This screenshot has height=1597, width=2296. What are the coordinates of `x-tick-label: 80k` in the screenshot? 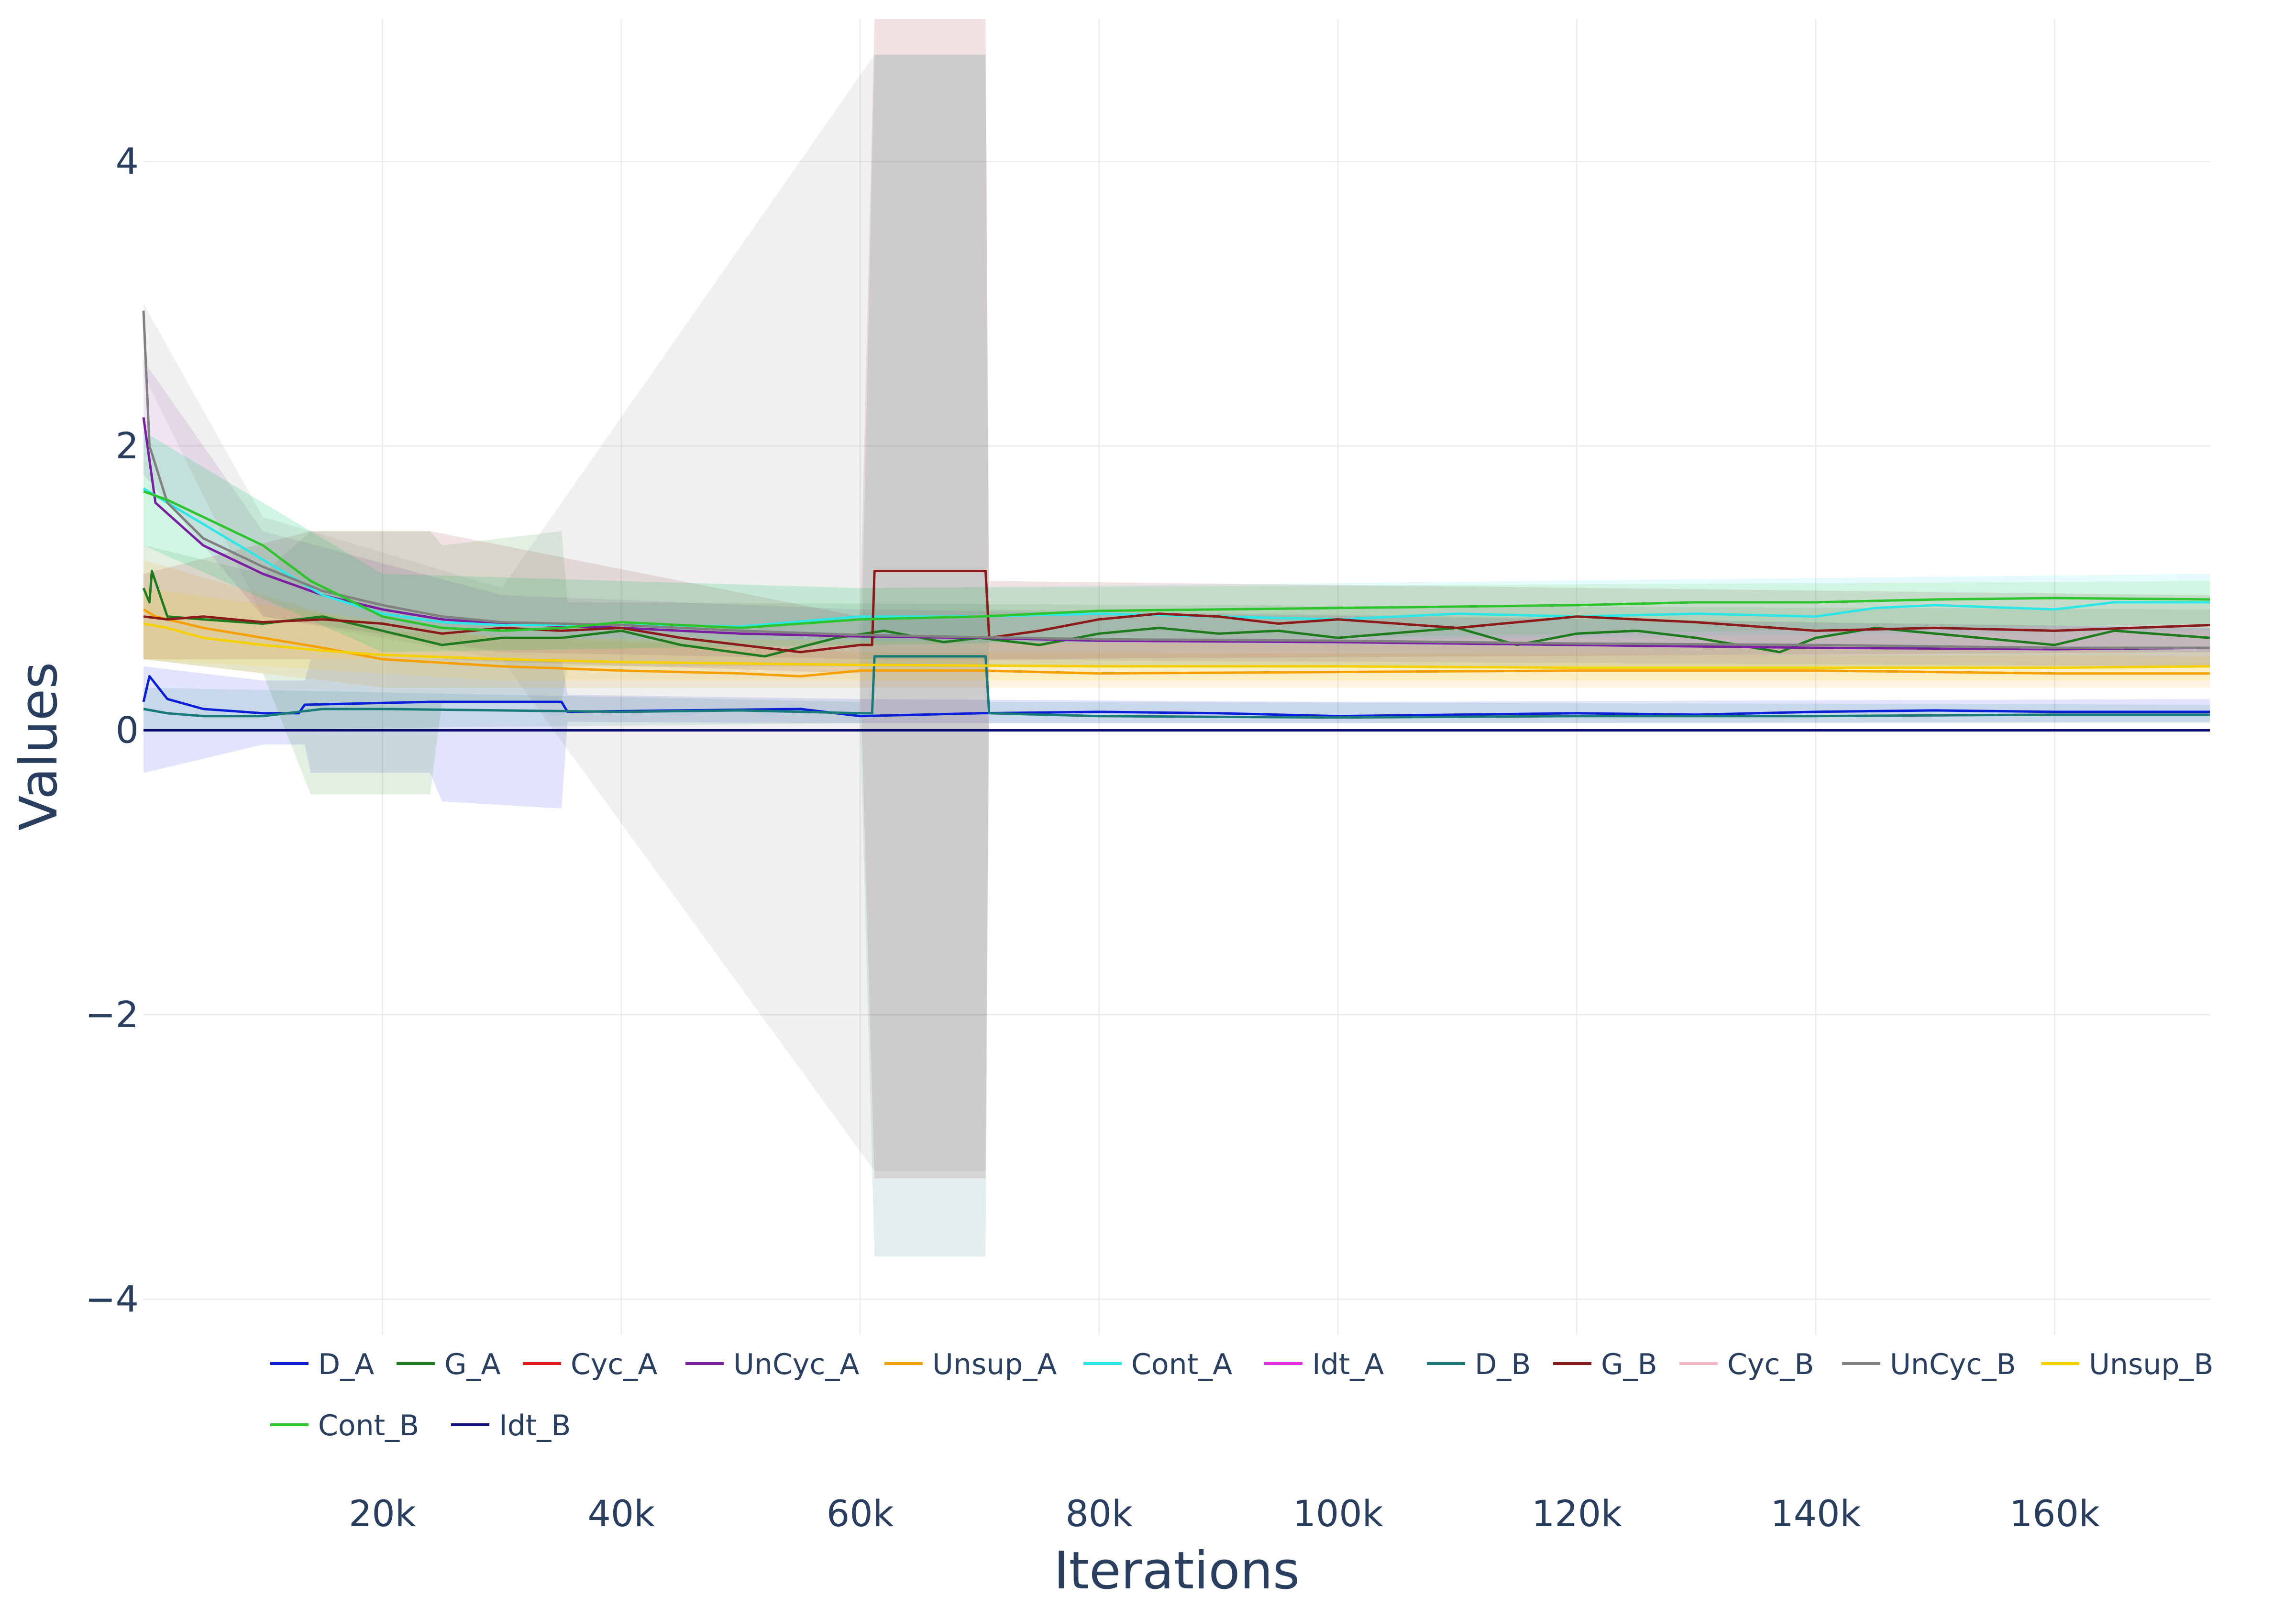 It's located at (1099, 1513).